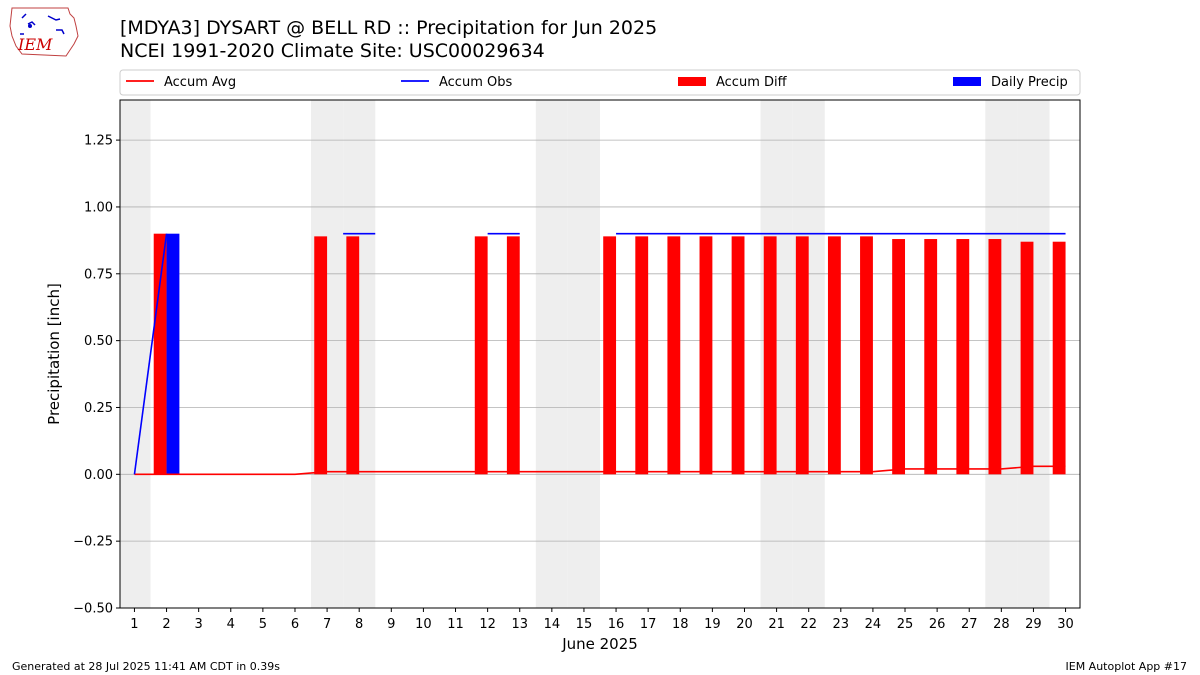 The height and width of the screenshot is (675, 1200). I want to click on x-tick-label: 17, so click(648, 624).